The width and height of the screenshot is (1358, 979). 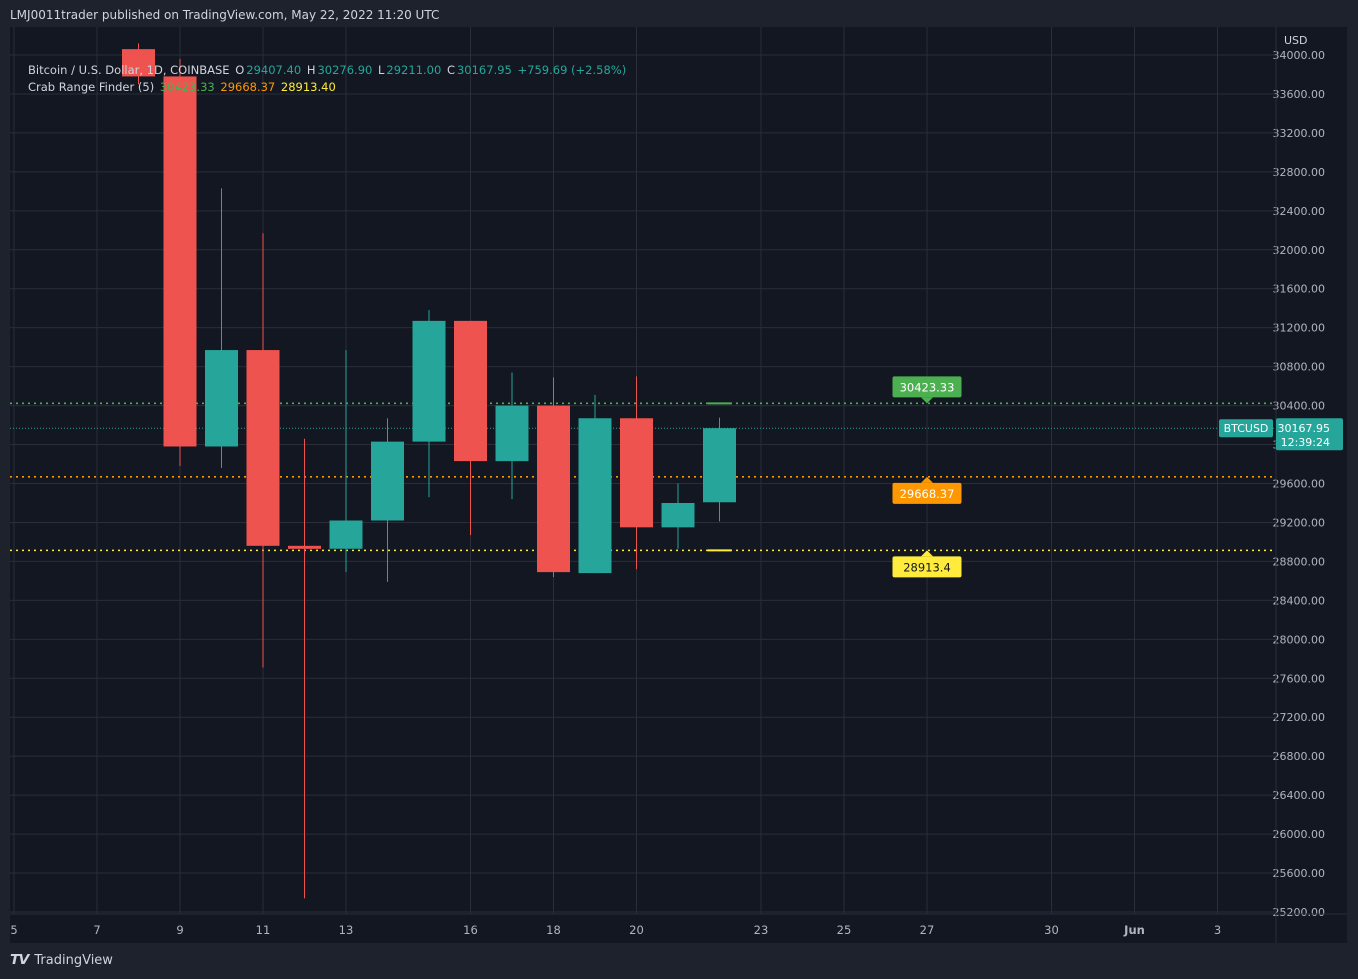 What do you see at coordinates (1305, 442) in the screenshot?
I see `bar-countdown: 12:39:24` at bounding box center [1305, 442].